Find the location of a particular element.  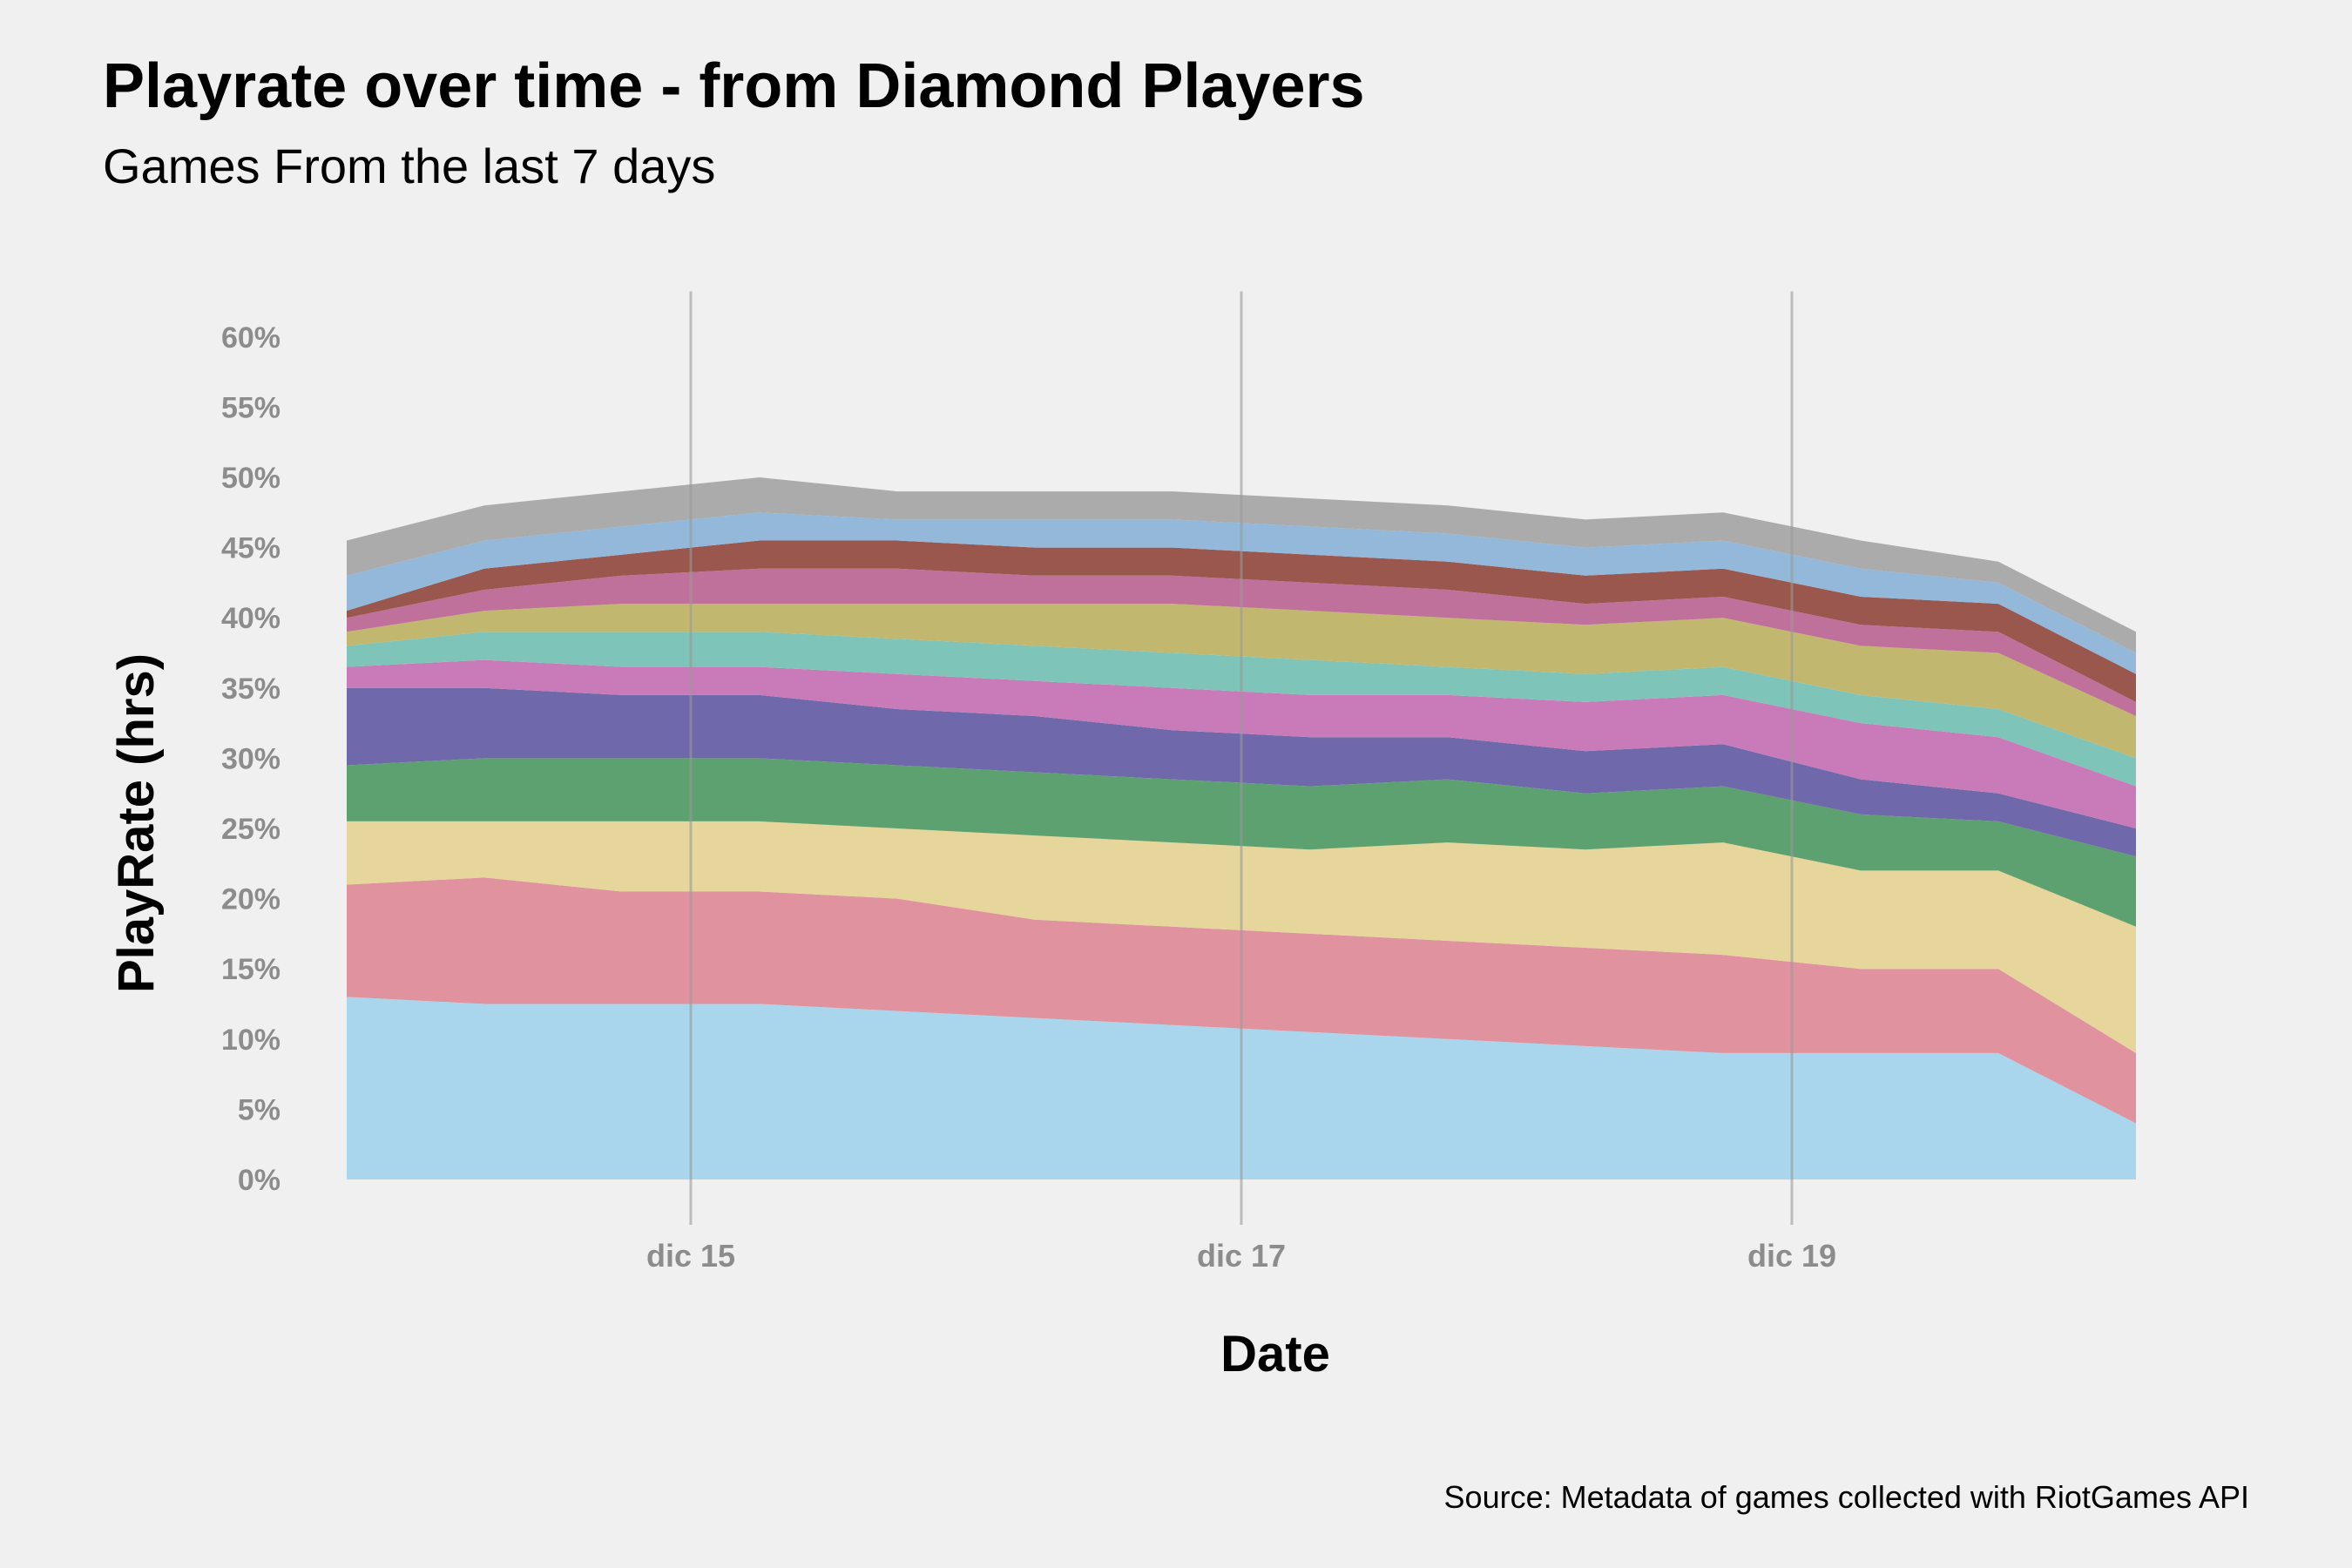

y-tick-label: 55% is located at coordinates (250, 407).